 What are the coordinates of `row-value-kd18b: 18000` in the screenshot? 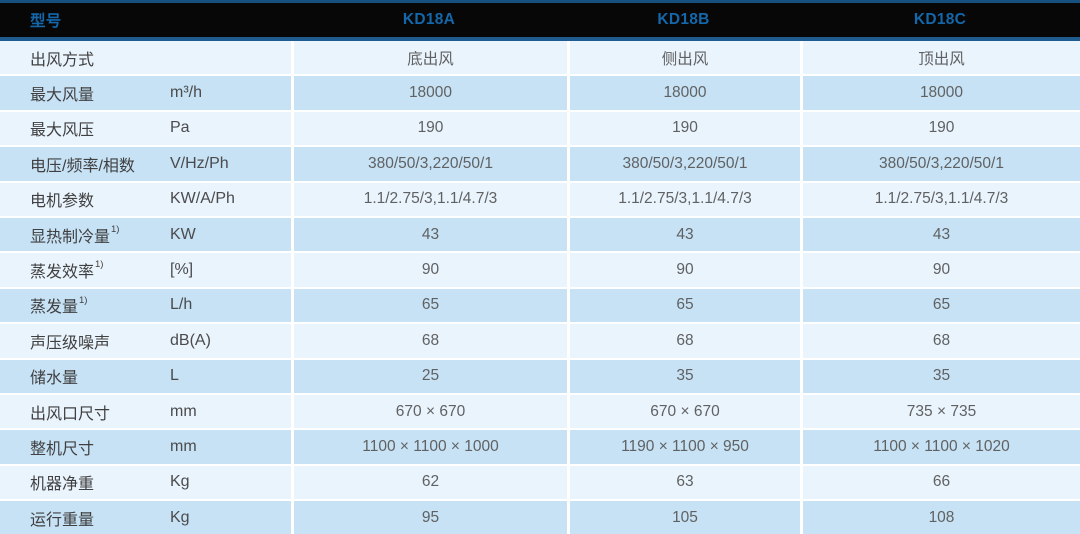 It's located at (683, 93).